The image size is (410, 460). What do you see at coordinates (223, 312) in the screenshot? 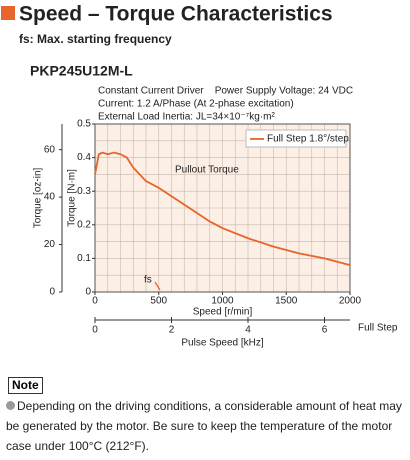
I see `x-axis-label: Speed [r/min]` at bounding box center [223, 312].